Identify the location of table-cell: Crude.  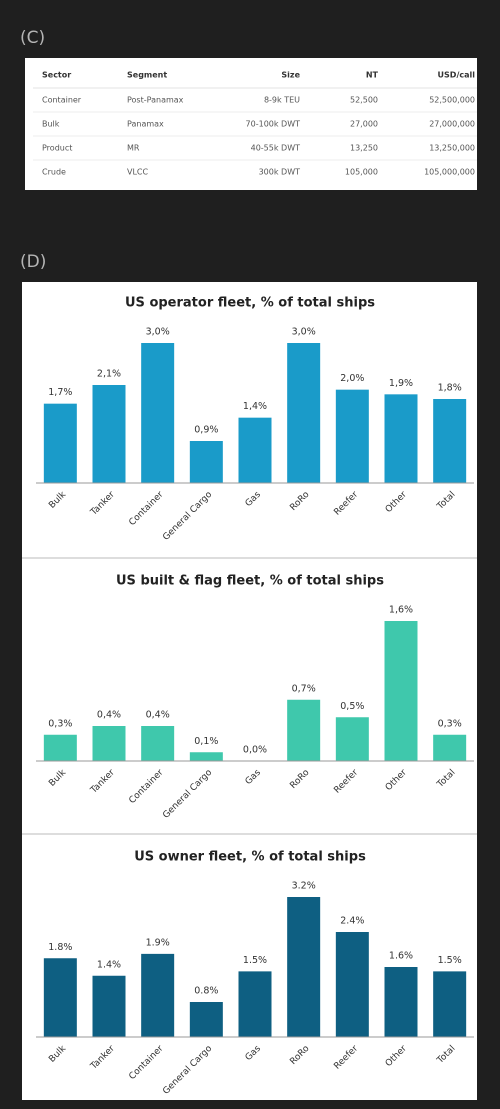
(54, 172).